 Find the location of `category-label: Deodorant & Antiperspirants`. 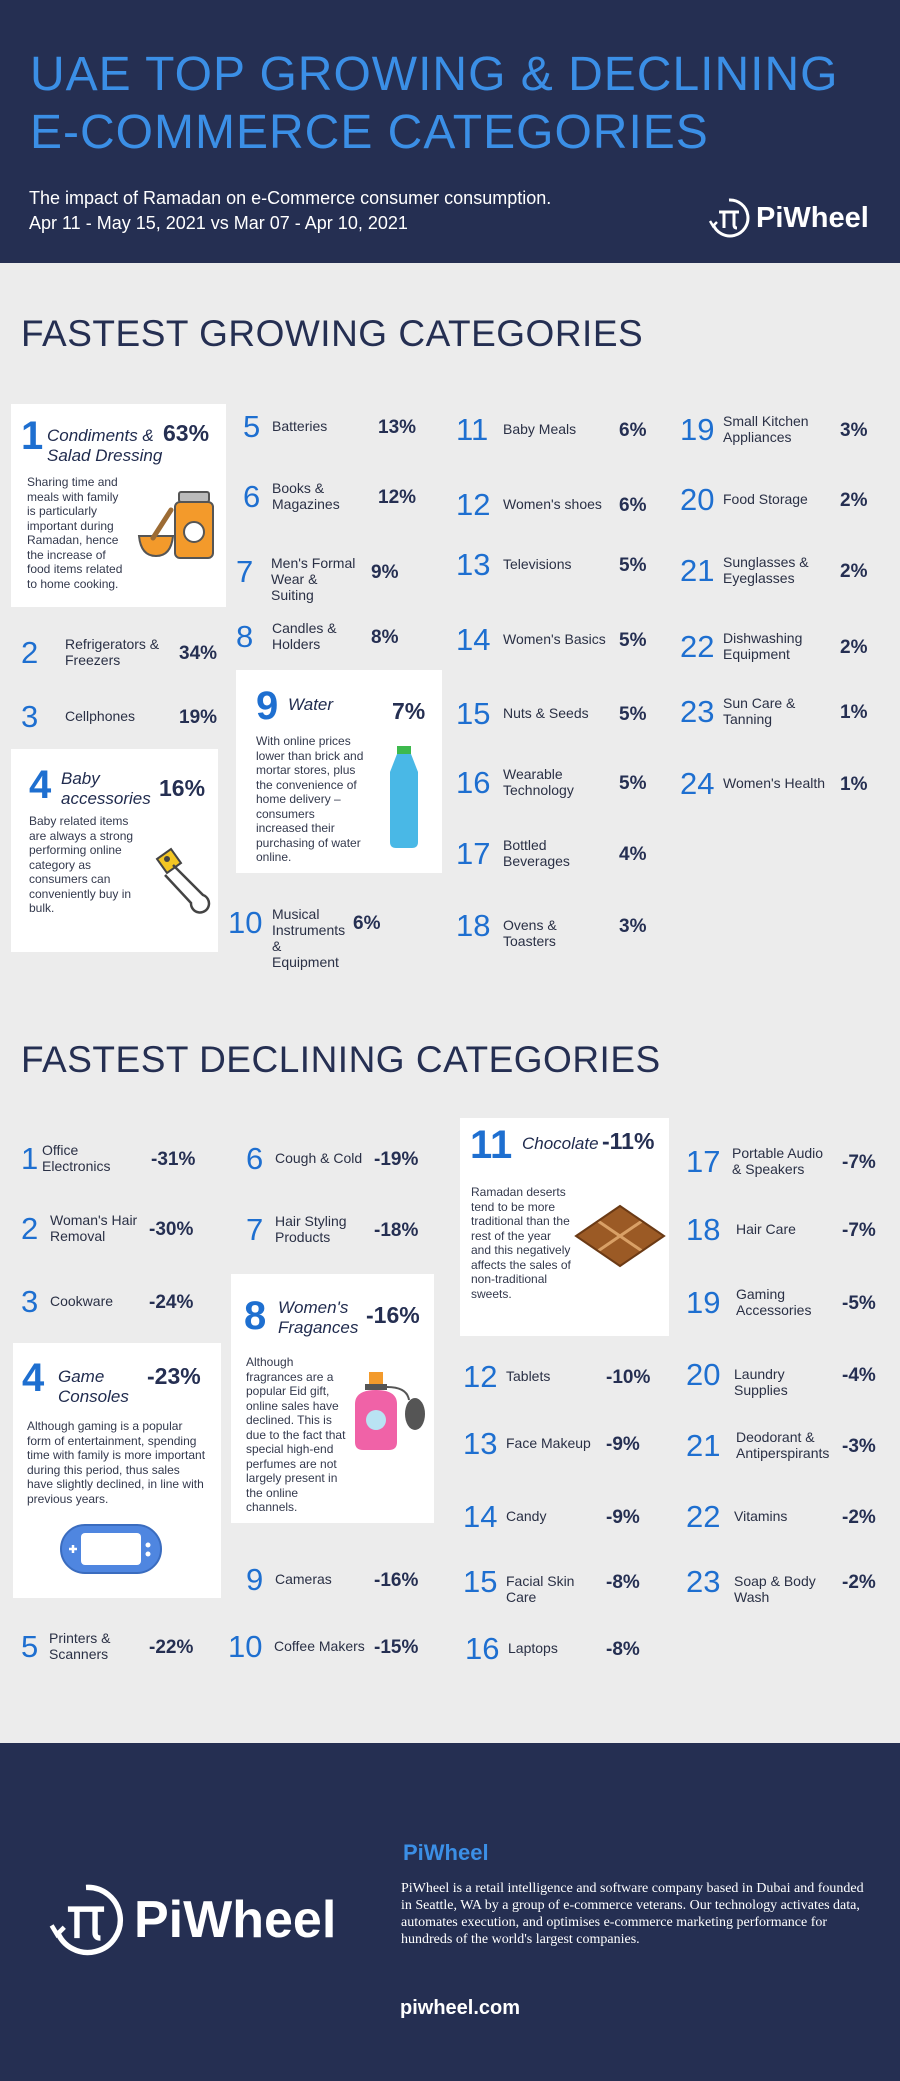

category-label: Deodorant & Antiperspirants is located at coordinates (783, 1445).